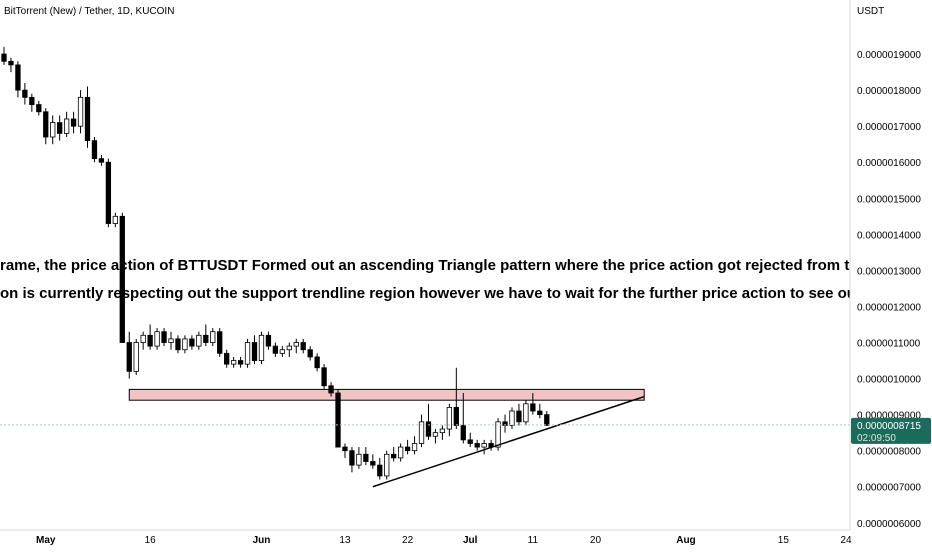  Describe the element at coordinates (596, 540) in the screenshot. I see `time-tick-label: 20` at that location.